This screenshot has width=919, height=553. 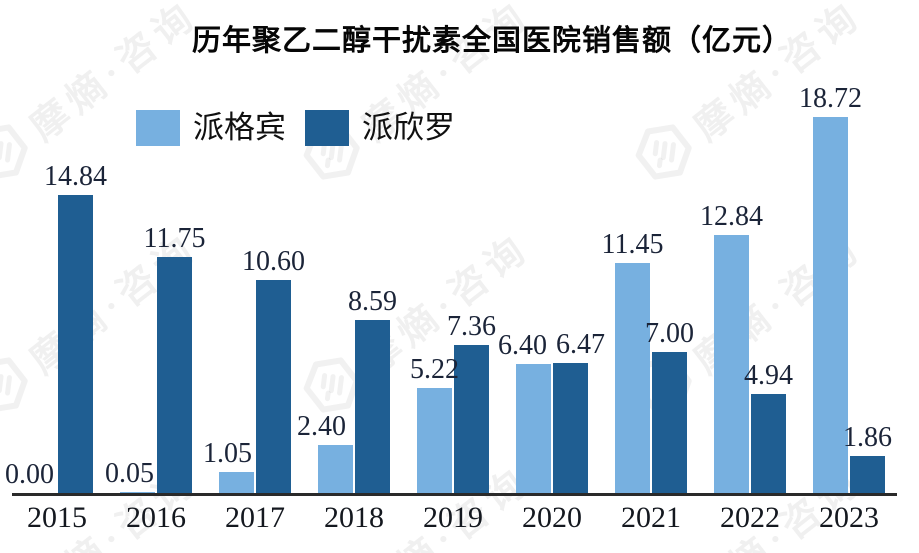 I want to click on value-label-派格宾-2023: 18.72, so click(x=830, y=98).